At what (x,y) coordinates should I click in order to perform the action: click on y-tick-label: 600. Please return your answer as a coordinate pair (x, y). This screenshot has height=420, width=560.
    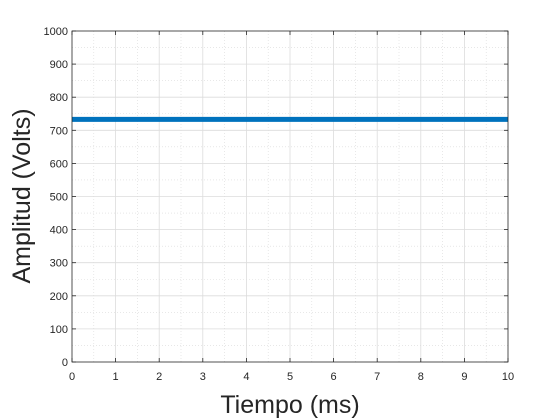
    Looking at the image, I should click on (59, 164).